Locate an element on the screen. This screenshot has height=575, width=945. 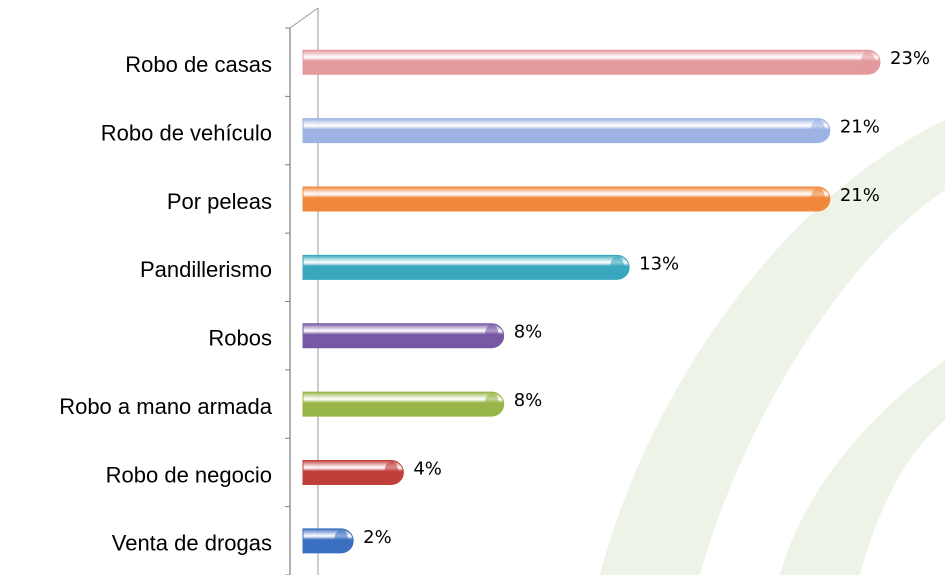
axis-wall-edge is located at coordinates (304, 18).